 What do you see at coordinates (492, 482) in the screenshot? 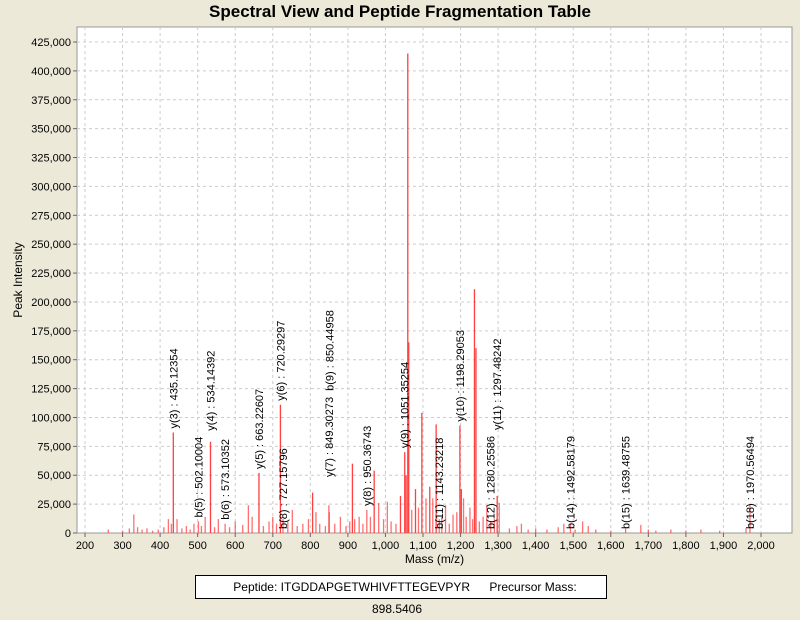
I see `peak-annotation: b(12) : 1280.25586` at bounding box center [492, 482].